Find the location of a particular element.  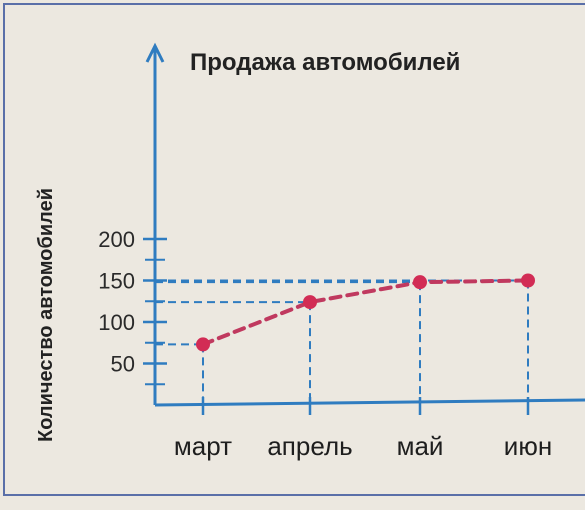

series-line is located at coordinates (365, 312).